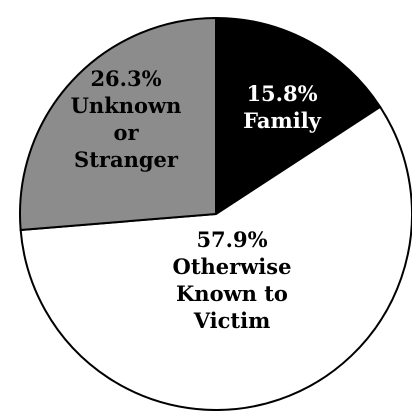 The width and height of the screenshot is (412, 411). Describe the element at coordinates (125, 78) in the screenshot. I see `slice-percent-unknown-stranger: 26.3%` at that location.